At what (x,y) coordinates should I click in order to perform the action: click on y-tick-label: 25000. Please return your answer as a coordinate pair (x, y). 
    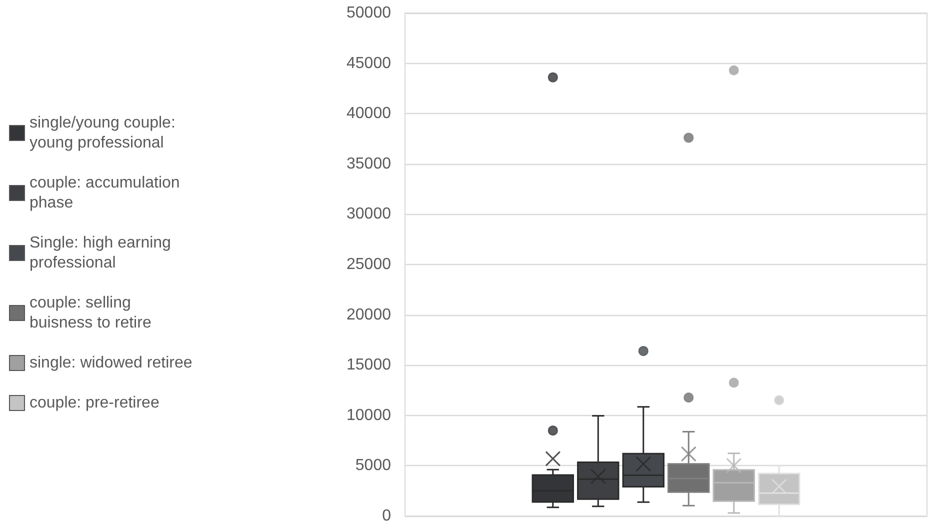
    Looking at the image, I should click on (369, 264).